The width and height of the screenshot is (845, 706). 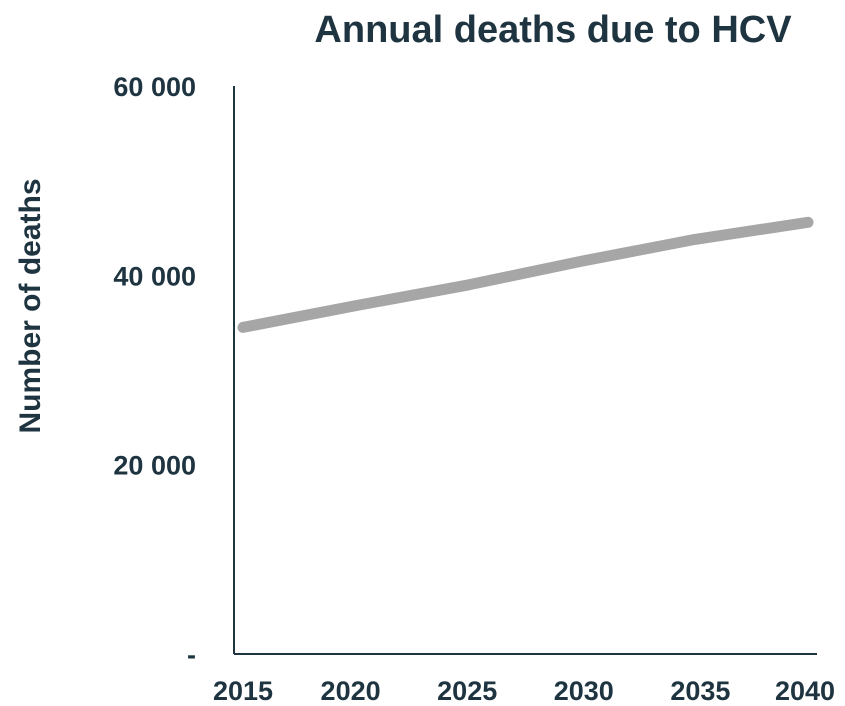 I want to click on y-tick-label: 60 000, so click(x=154, y=87).